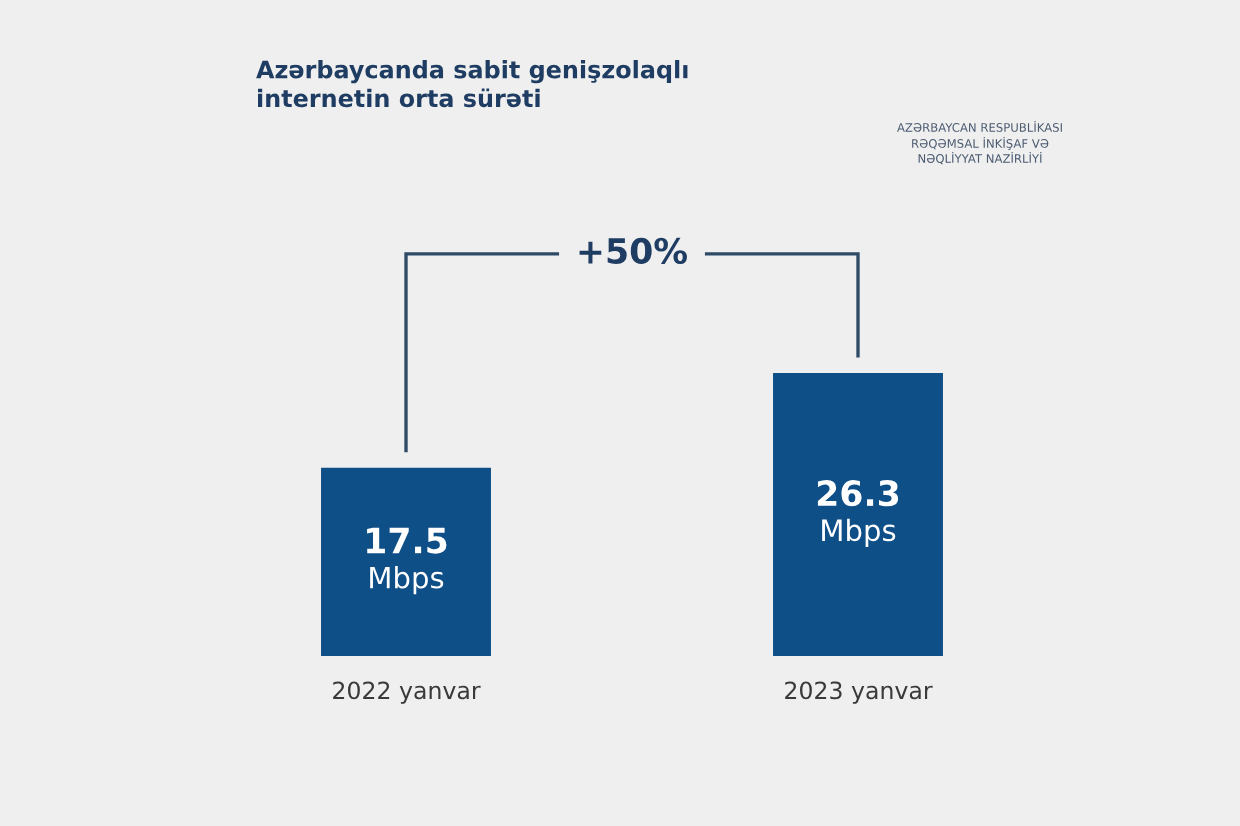  Describe the element at coordinates (858, 513) in the screenshot. I see `data-label: 26.3 Mbps` at that location.